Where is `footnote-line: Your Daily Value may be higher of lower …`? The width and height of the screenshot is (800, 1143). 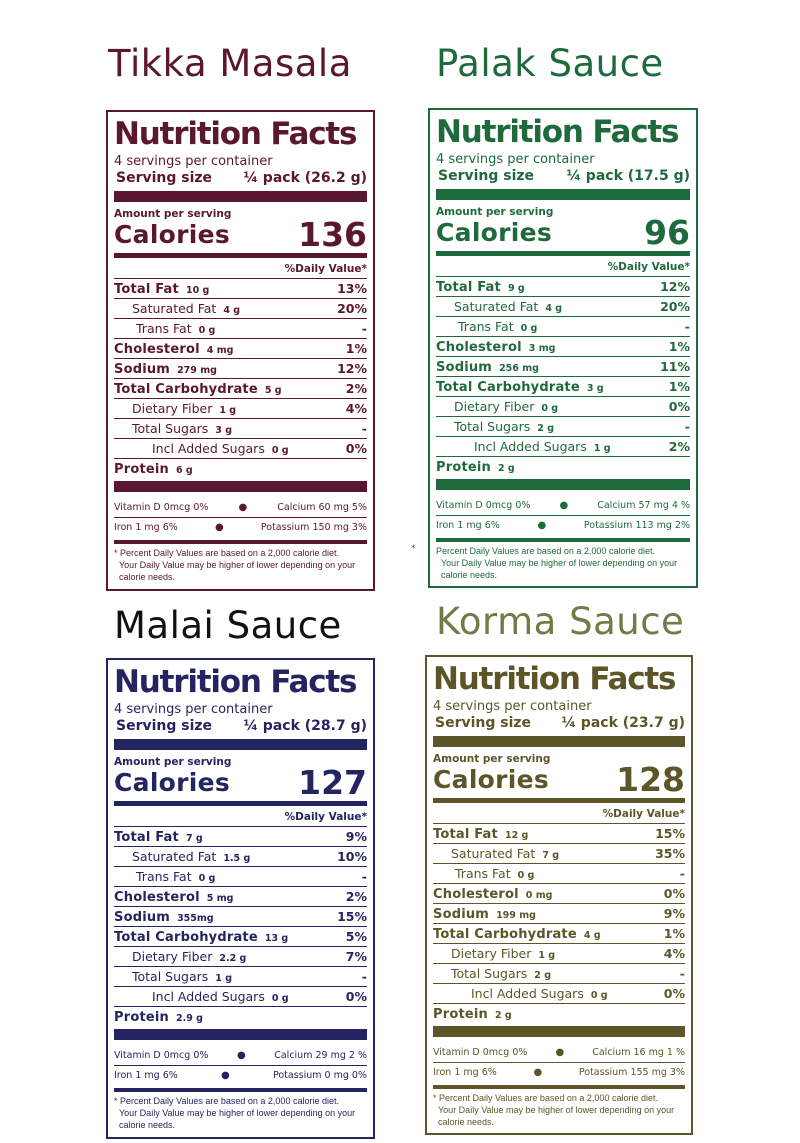 footnote-line: Your Daily Value may be higher of lower … is located at coordinates (556, 1110).